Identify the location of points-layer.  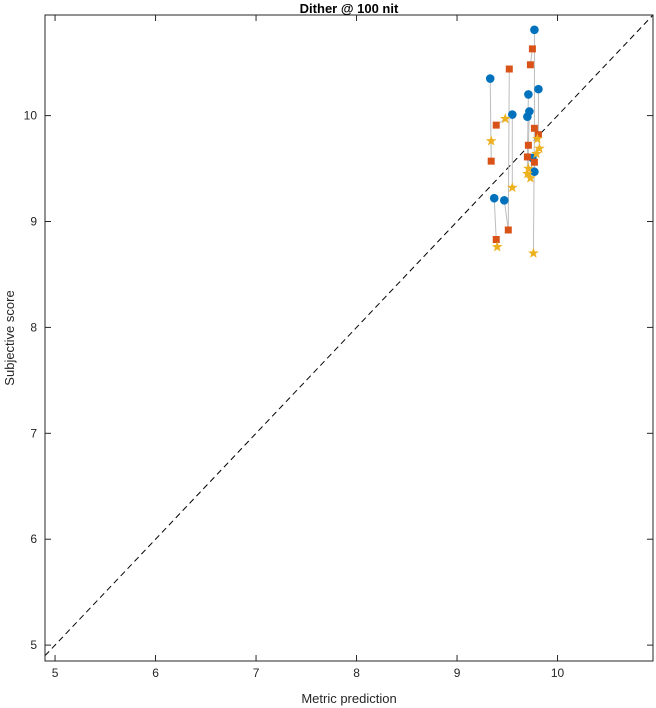
(515, 141).